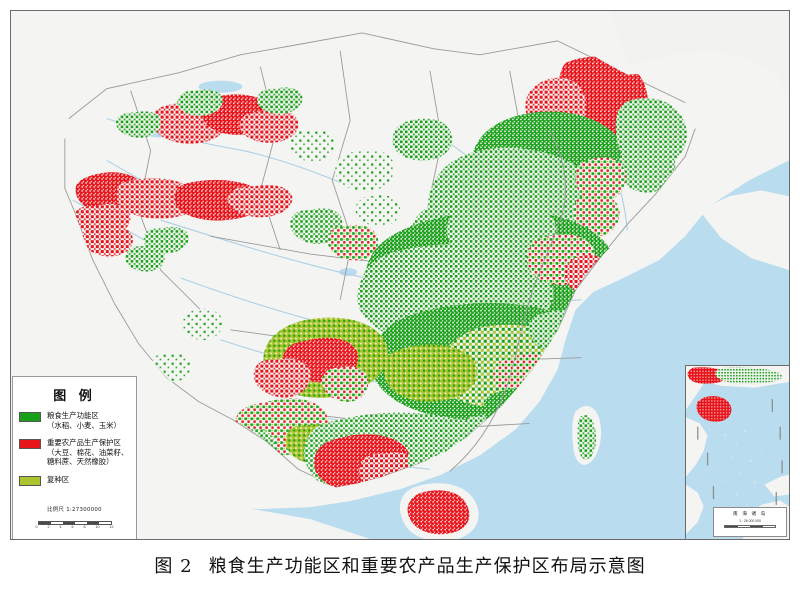  Describe the element at coordinates (84, 420) in the screenshot. I see `legend-label-grain-production-functional-zone: 粮食生产功能区 （水稻、小麦、玉米）` at that location.